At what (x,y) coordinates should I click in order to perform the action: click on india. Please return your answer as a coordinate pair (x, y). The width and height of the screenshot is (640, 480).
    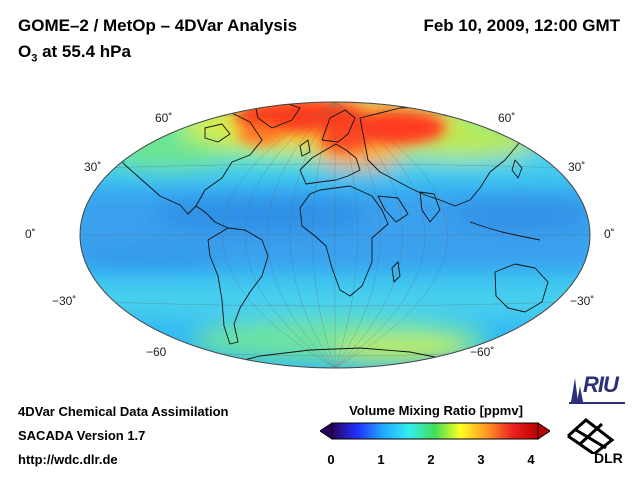
    Looking at the image, I should click on (430, 207).